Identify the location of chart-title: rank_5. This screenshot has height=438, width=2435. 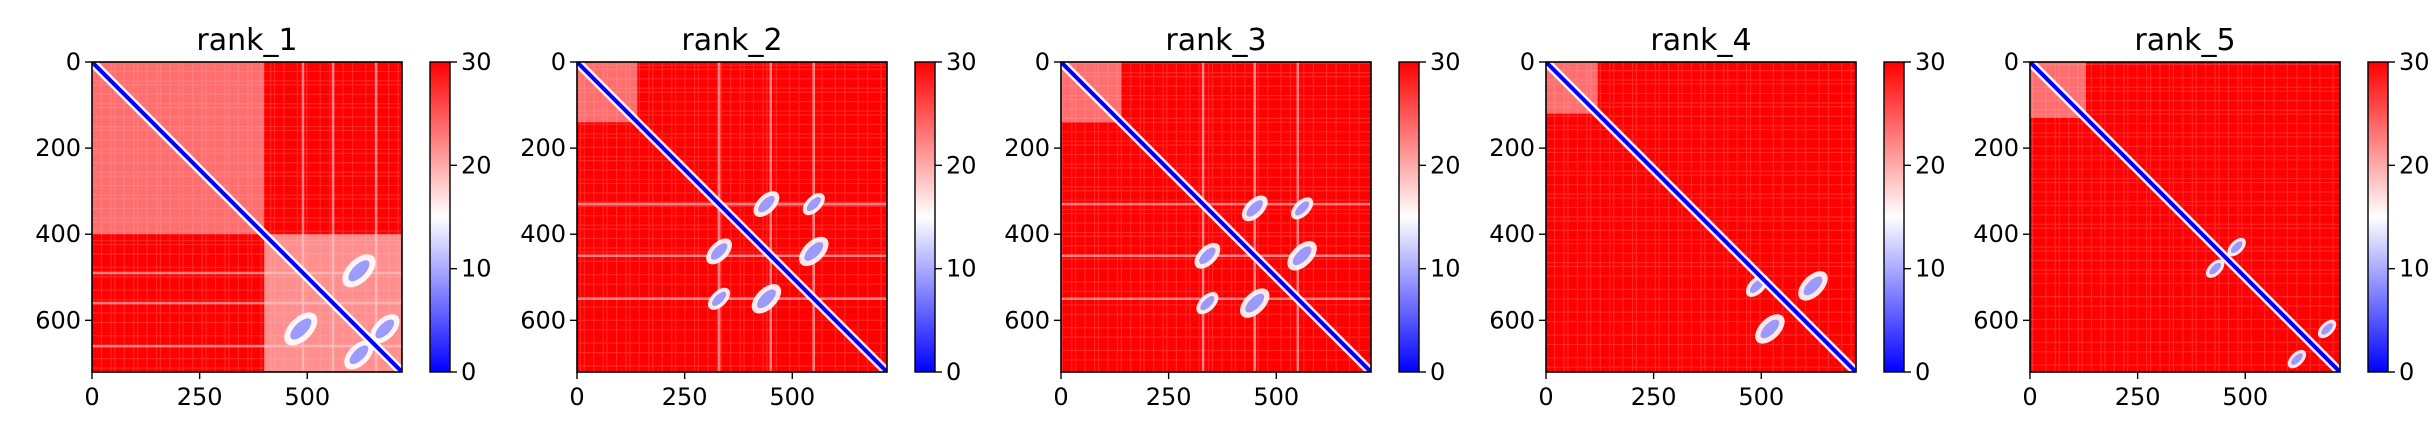
(2184, 40).